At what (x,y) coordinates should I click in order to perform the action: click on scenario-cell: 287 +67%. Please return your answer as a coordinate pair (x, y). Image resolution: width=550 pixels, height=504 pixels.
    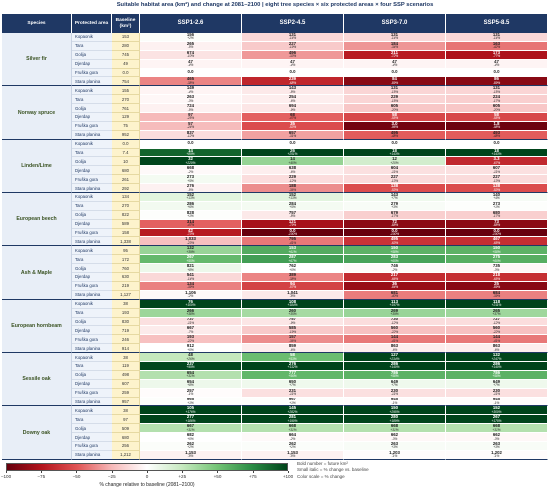
    Looking at the image, I should click on (293, 260).